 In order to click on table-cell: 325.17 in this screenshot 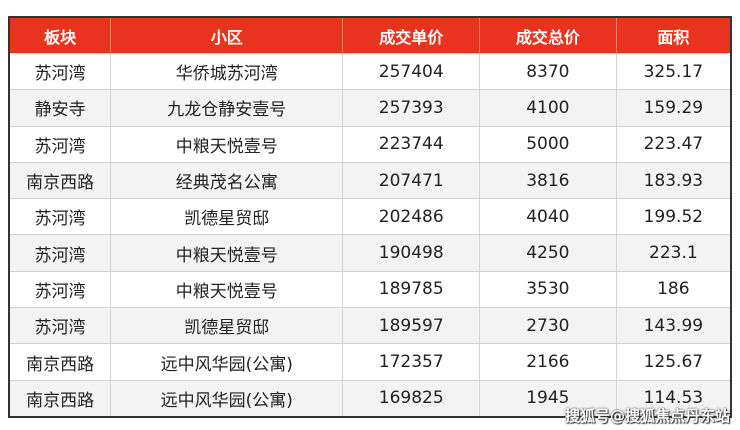, I will do `click(673, 71)`.